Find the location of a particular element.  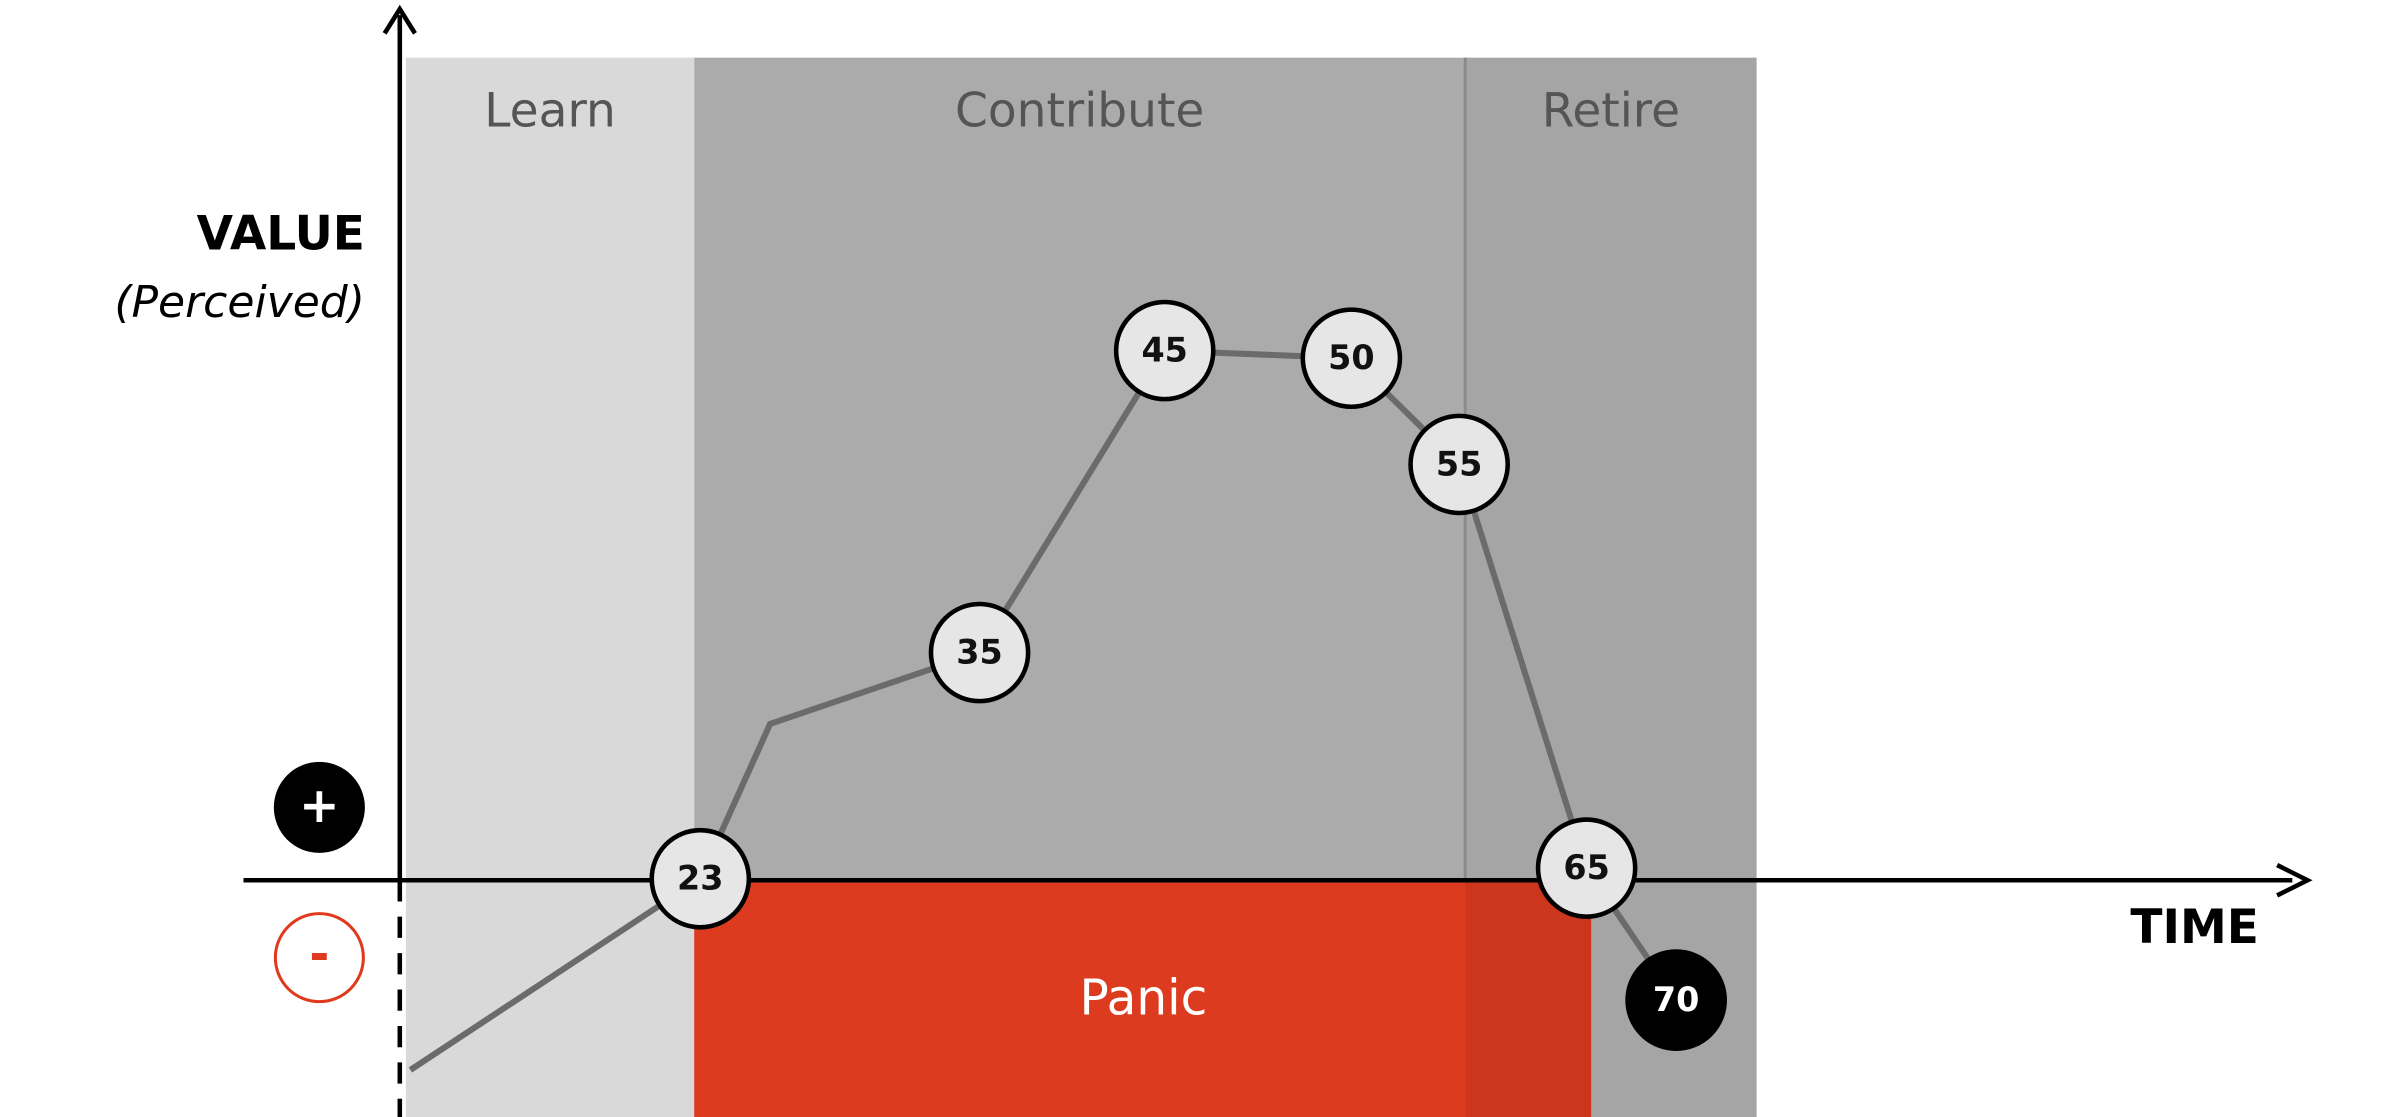

zone-label: Panic is located at coordinates (1144, 999).